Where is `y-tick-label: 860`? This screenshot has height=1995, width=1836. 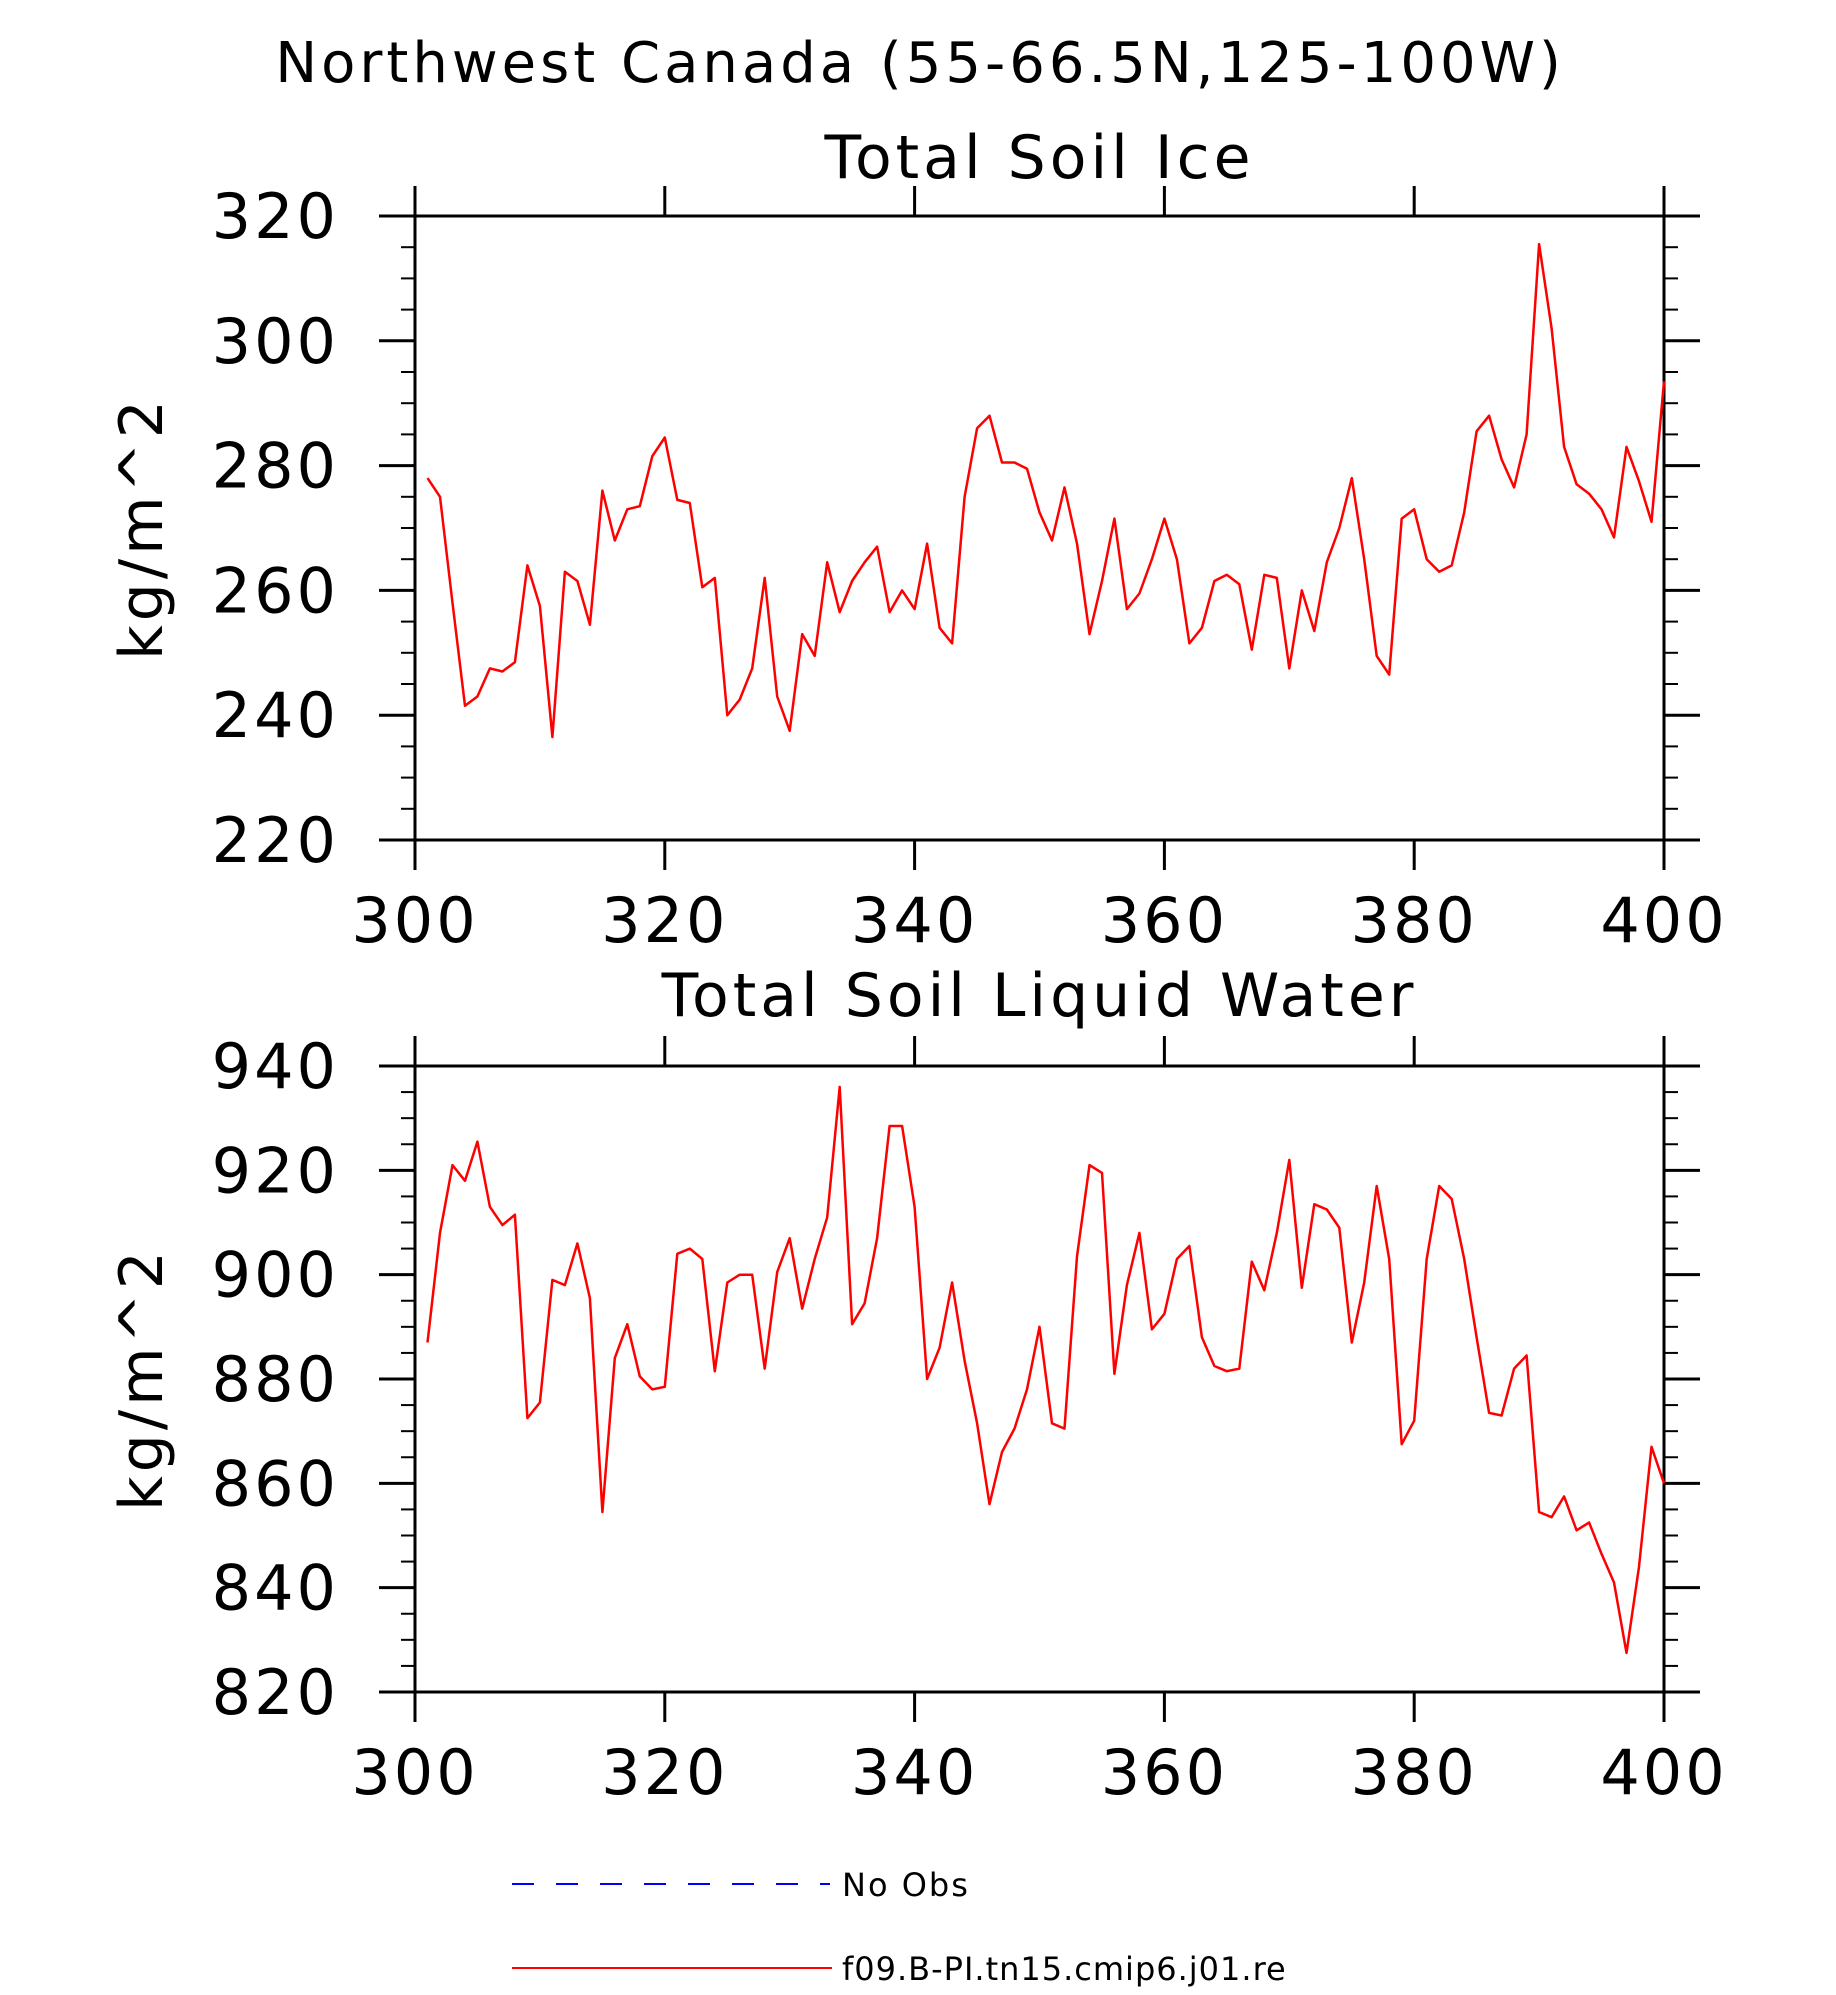
y-tick-label: 860 is located at coordinates (275, 1483).